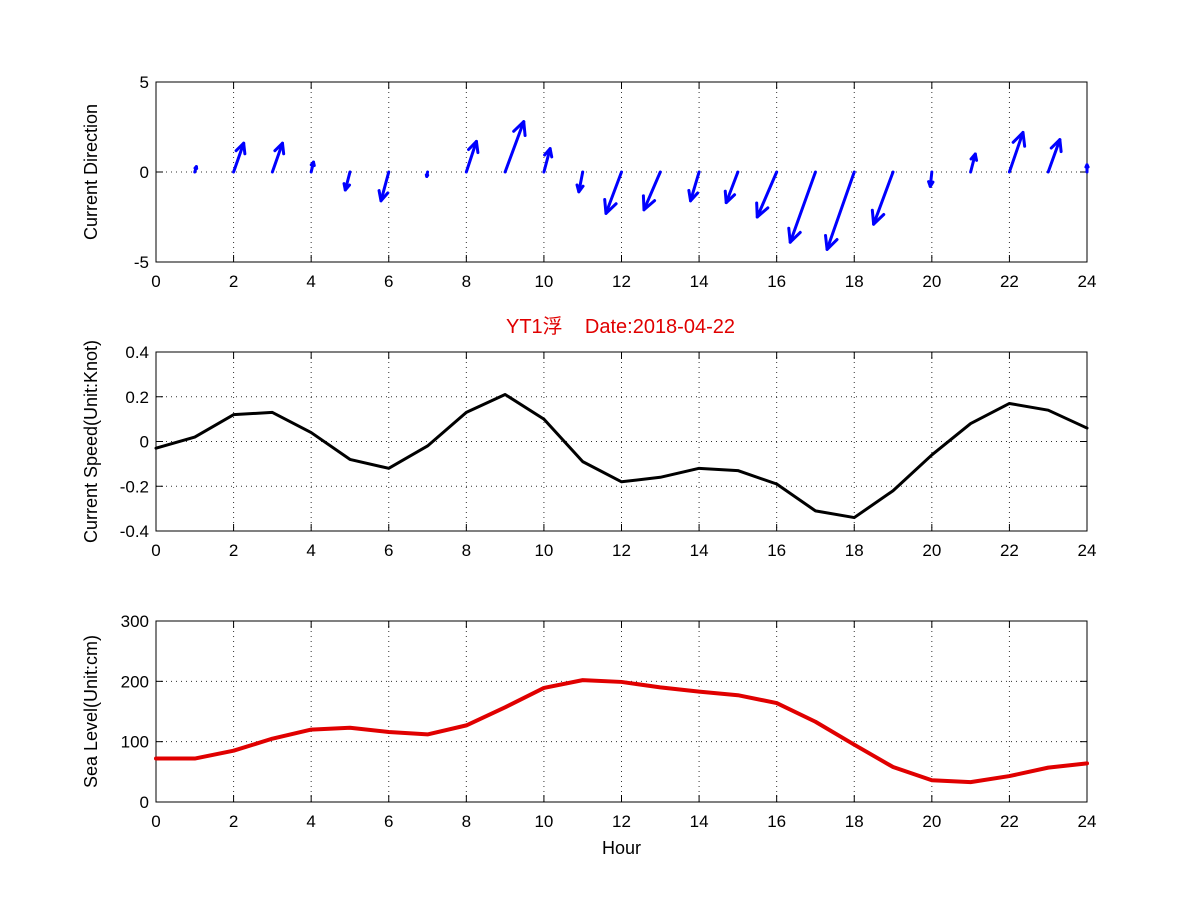  Describe the element at coordinates (621, 848) in the screenshot. I see `x-axis-label: Hour` at that location.